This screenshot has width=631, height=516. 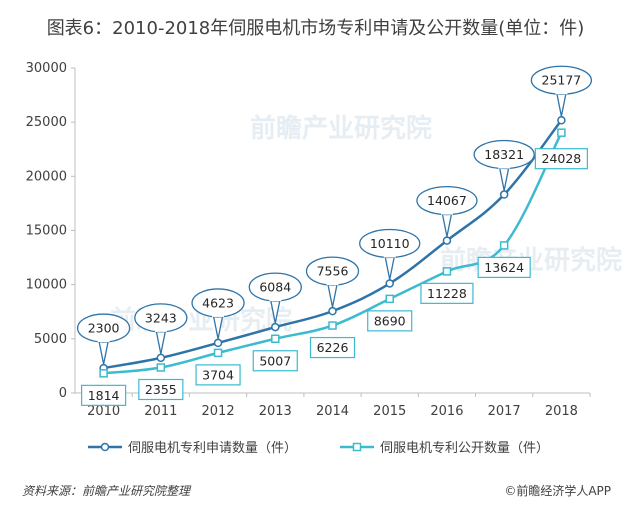 What do you see at coordinates (63, 393) in the screenshot?
I see `y-tick-label: 0` at bounding box center [63, 393].